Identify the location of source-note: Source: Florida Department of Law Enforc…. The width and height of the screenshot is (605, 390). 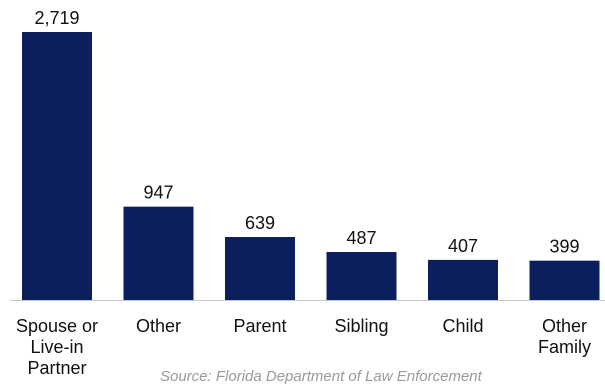
(321, 376).